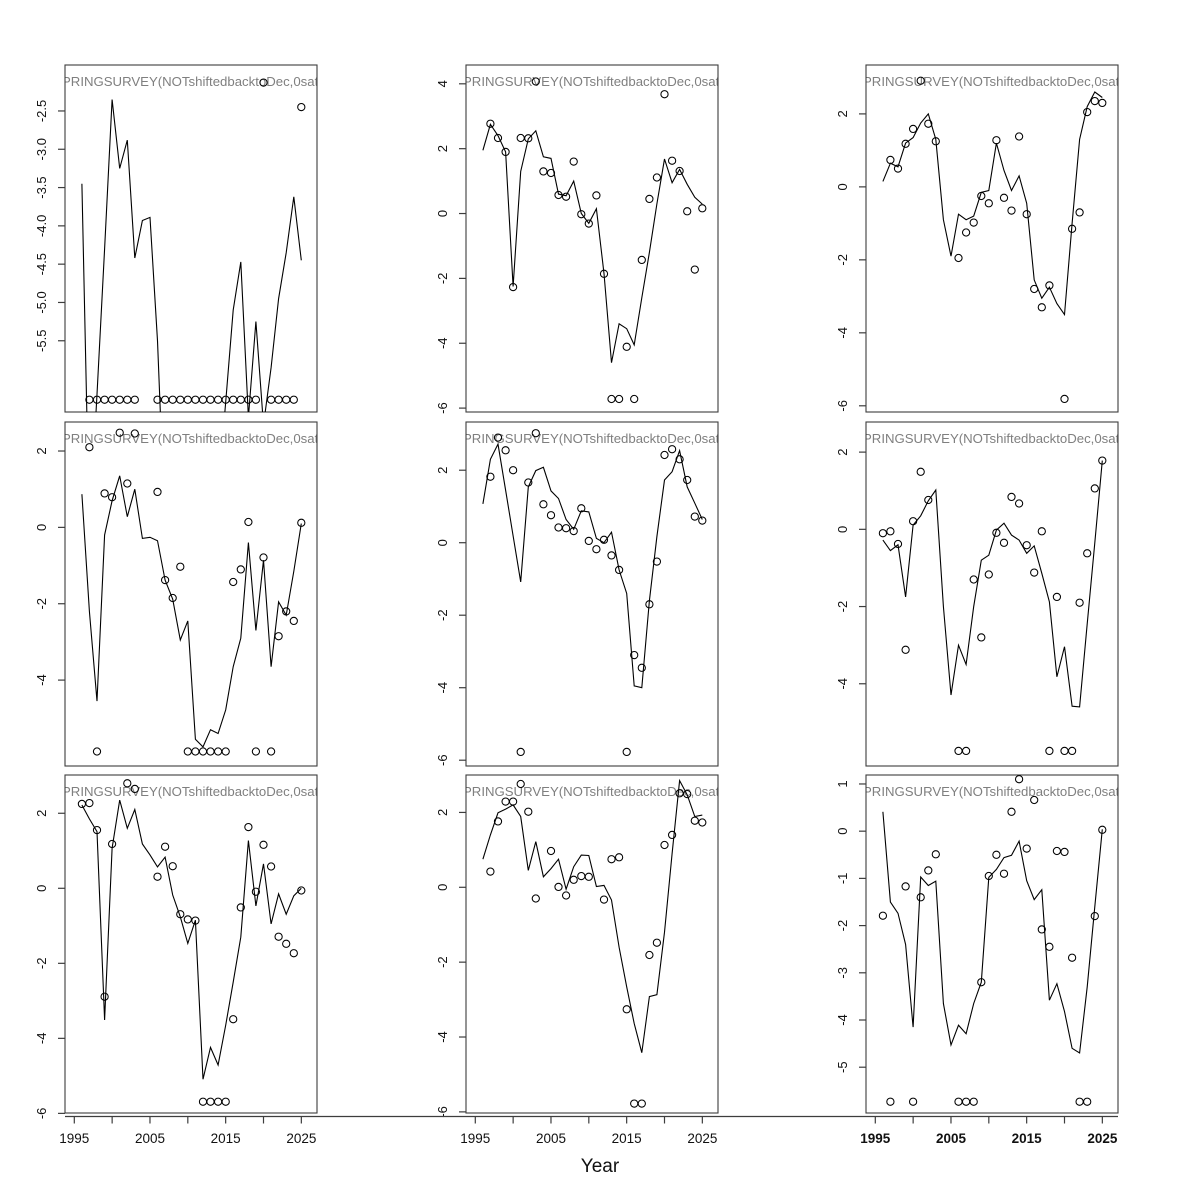  What do you see at coordinates (475, 1138) in the screenshot?
I see `x-tick-label: 1995` at bounding box center [475, 1138].